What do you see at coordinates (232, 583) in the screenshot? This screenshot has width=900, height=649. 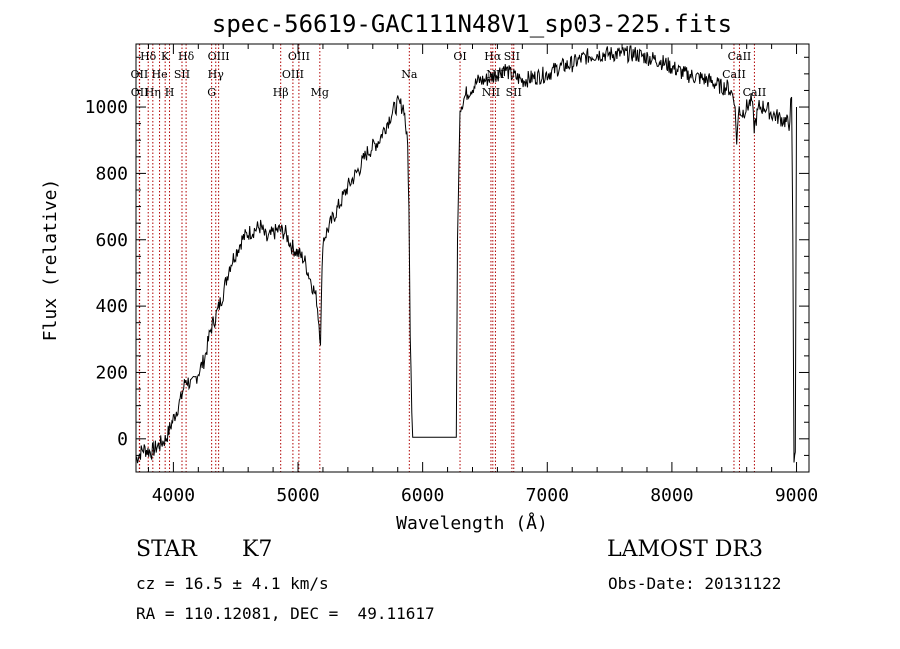 I see `redshift-cz: cz = 16.5 ± 4.1 km/s` at bounding box center [232, 583].